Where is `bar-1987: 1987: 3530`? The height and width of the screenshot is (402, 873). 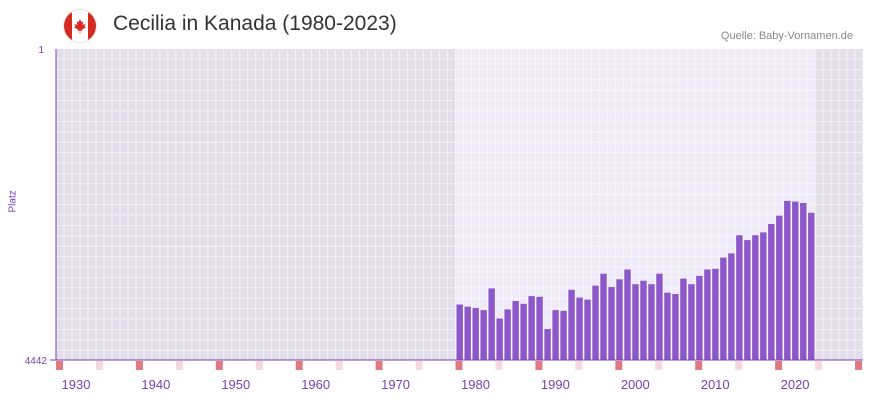 bar-1987: 1987: 3530 is located at coordinates (531, 328).